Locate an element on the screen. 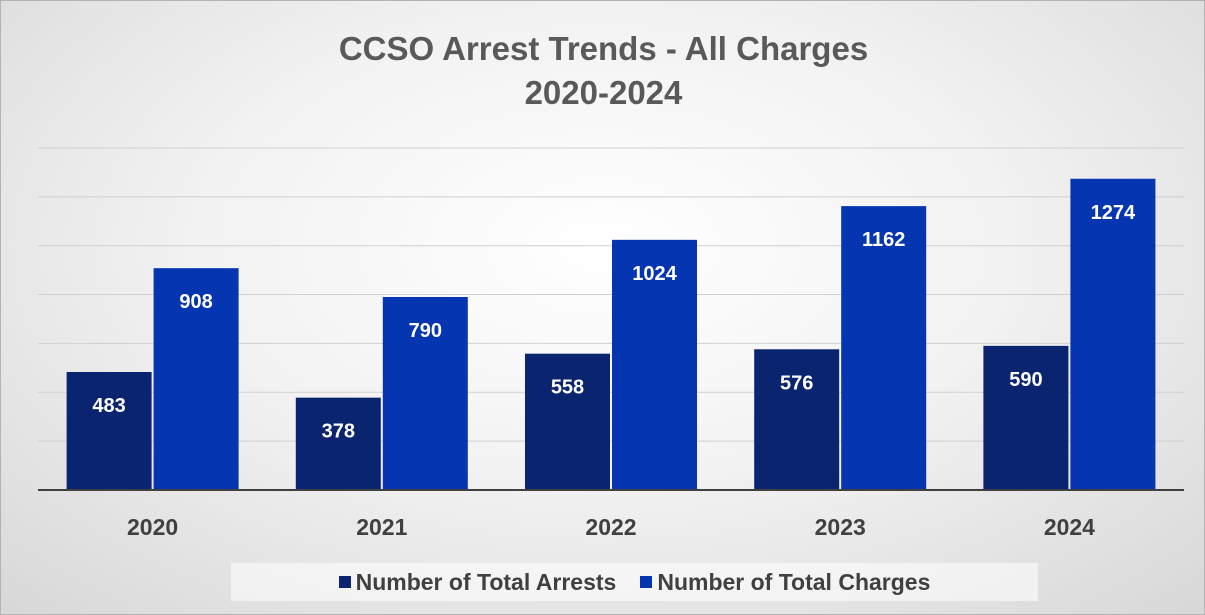 This screenshot has height=615, width=1205. data-label: 790 is located at coordinates (425, 331).